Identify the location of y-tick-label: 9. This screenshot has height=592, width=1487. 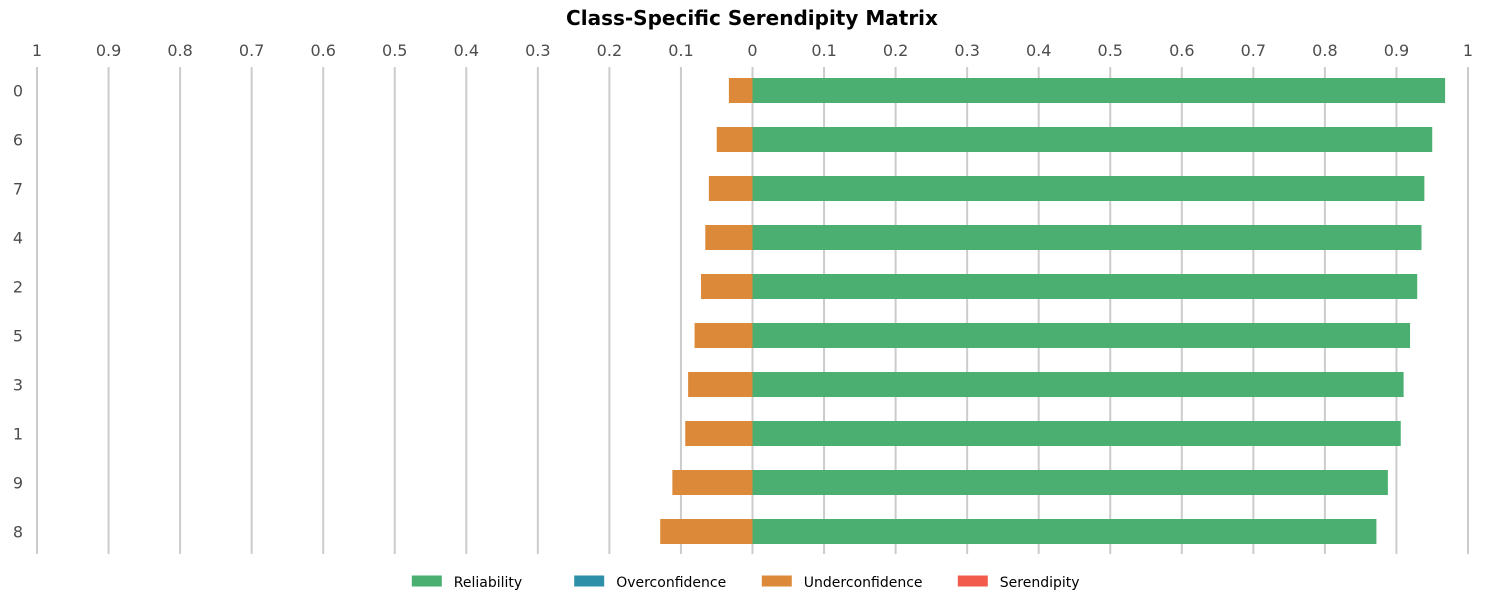
(18, 483).